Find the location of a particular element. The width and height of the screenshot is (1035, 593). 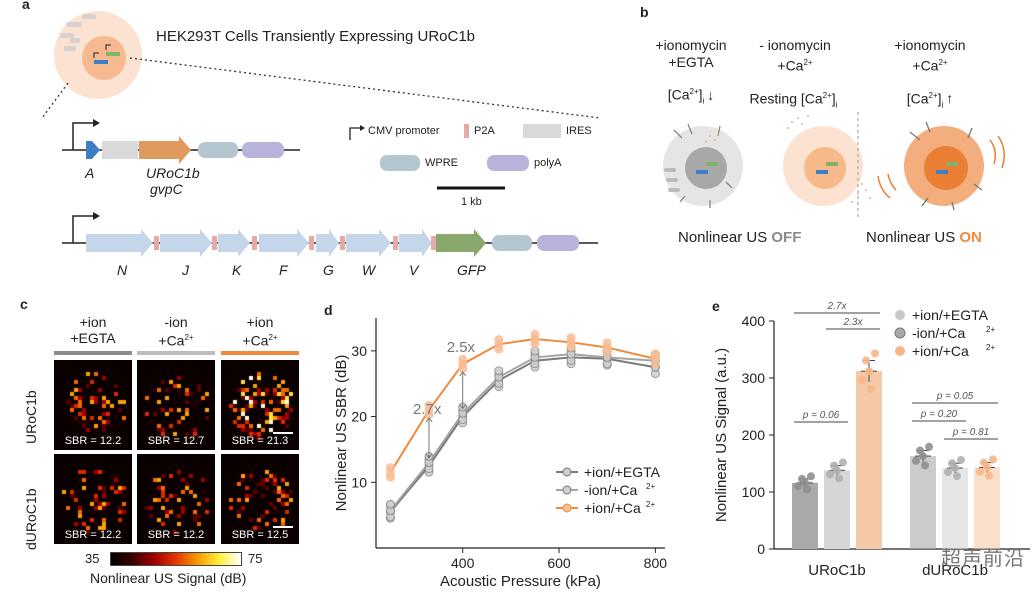

column-header-2: +ion +Ca2+ is located at coordinates (260, 331).